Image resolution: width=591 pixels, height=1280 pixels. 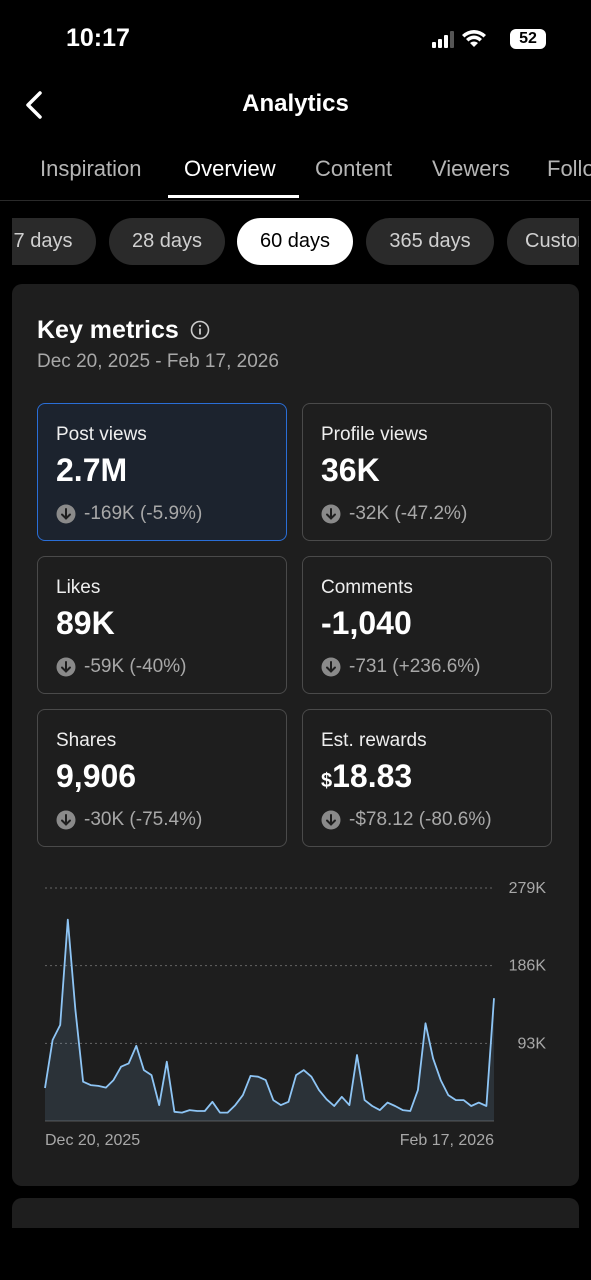 What do you see at coordinates (415, 666) in the screenshot?
I see `metric-change: -731 (+236.6%)` at bounding box center [415, 666].